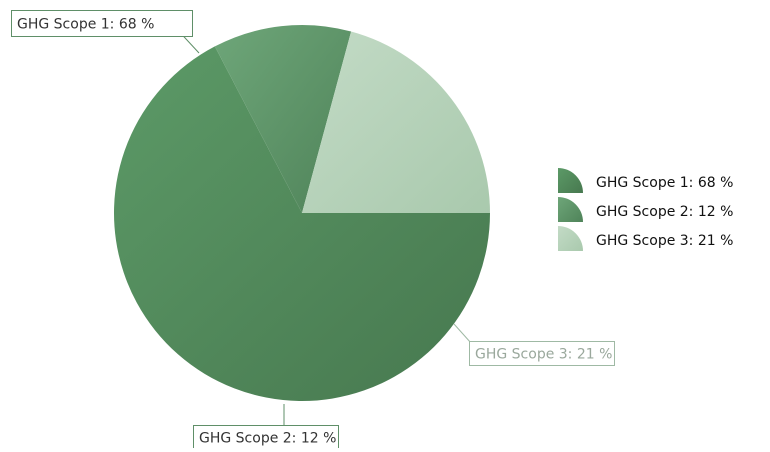  Describe the element at coordinates (664, 241) in the screenshot. I see `legend-label: GHG Scope 3: 21 %` at that location.